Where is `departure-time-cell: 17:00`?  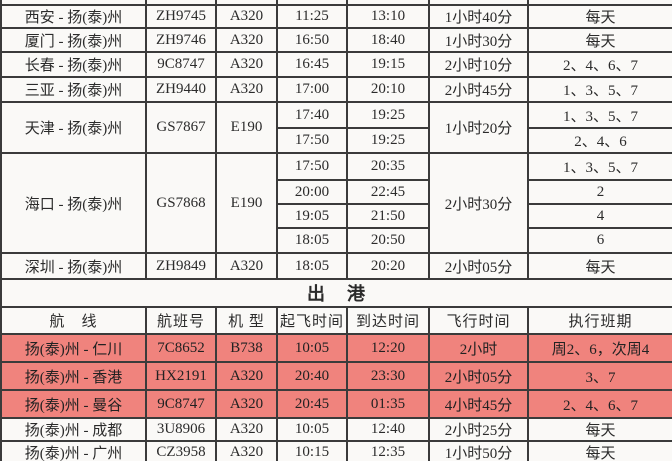
departure-time-cell: 17:00 is located at coordinates (312, 89).